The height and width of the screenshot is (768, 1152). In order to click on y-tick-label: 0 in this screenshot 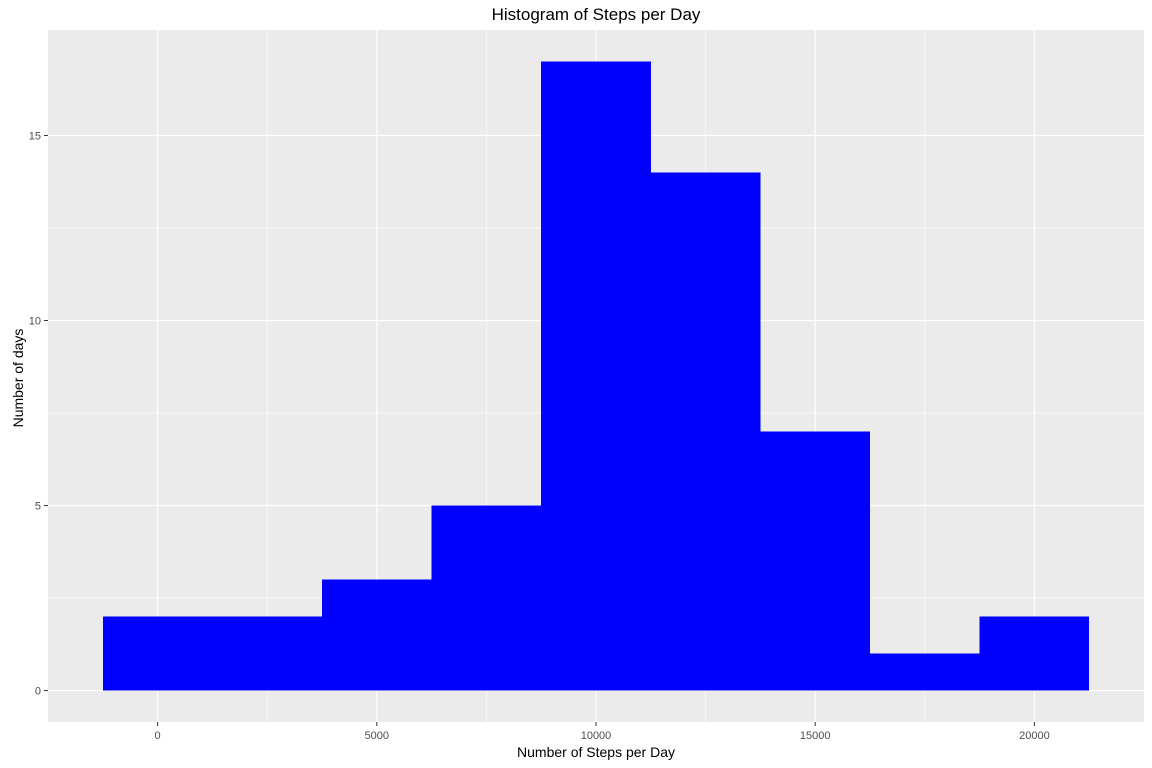, I will do `click(38, 692)`.